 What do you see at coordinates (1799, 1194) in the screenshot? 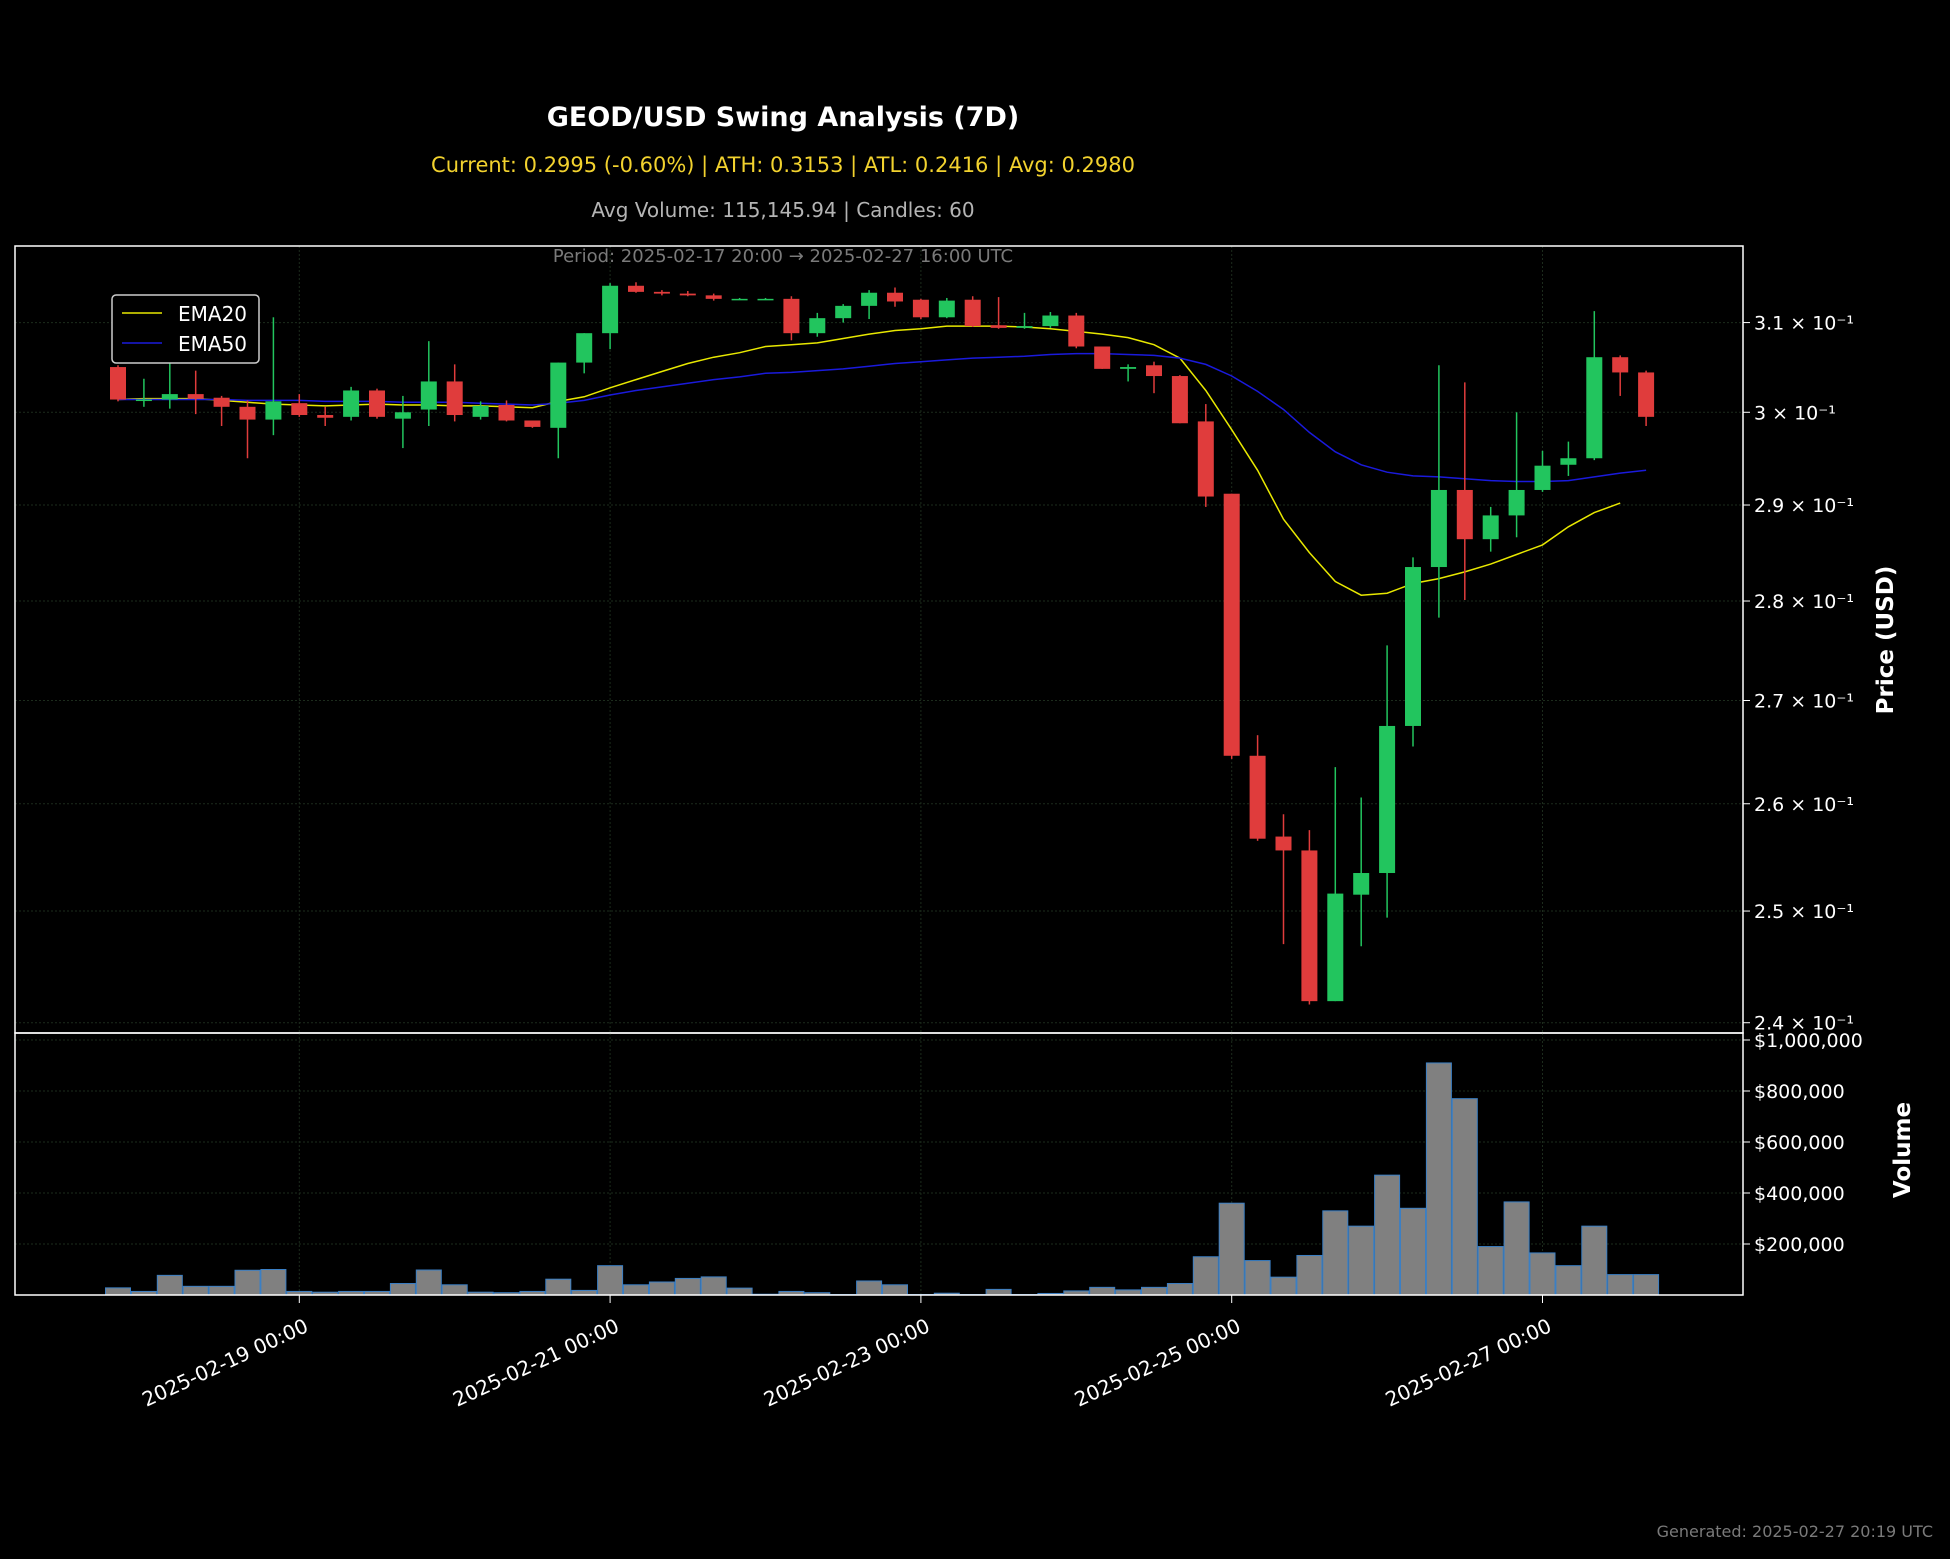
I see `volume-tick-label: $400,000` at bounding box center [1799, 1194].